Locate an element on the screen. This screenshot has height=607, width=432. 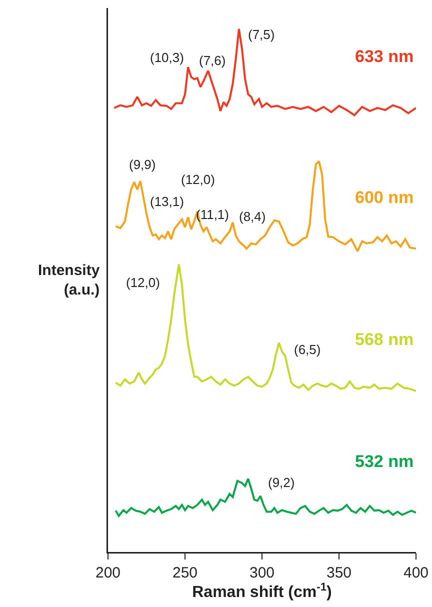
series-label: 600 nm is located at coordinates (384, 197).